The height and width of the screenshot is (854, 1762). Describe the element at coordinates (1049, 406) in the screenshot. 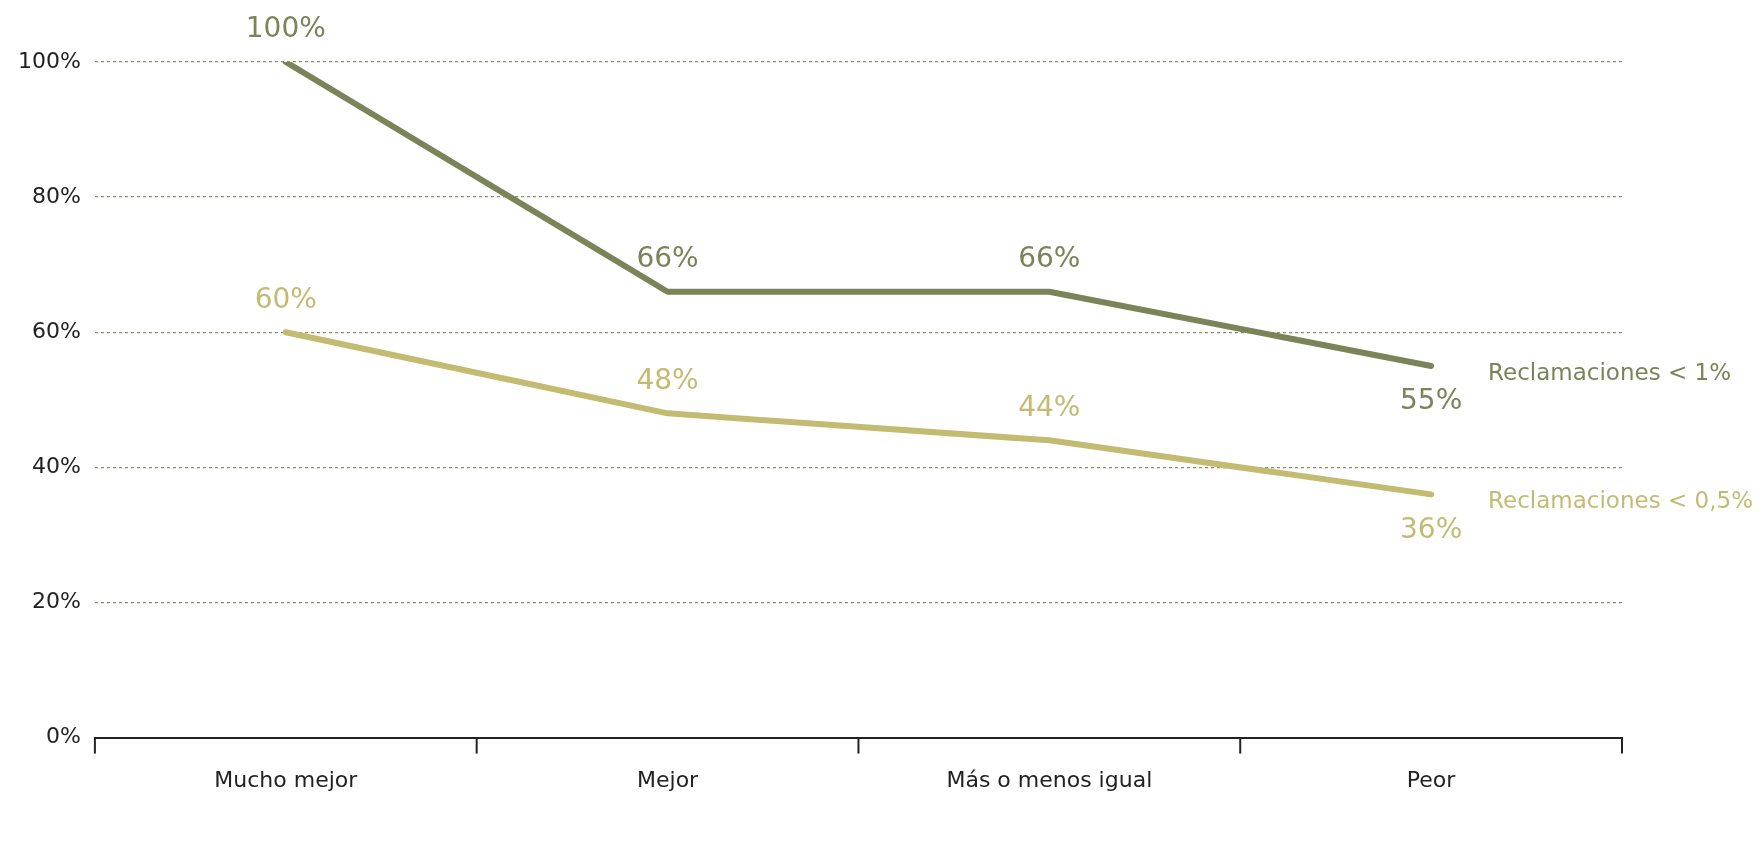

I see `data-label: 44%` at that location.